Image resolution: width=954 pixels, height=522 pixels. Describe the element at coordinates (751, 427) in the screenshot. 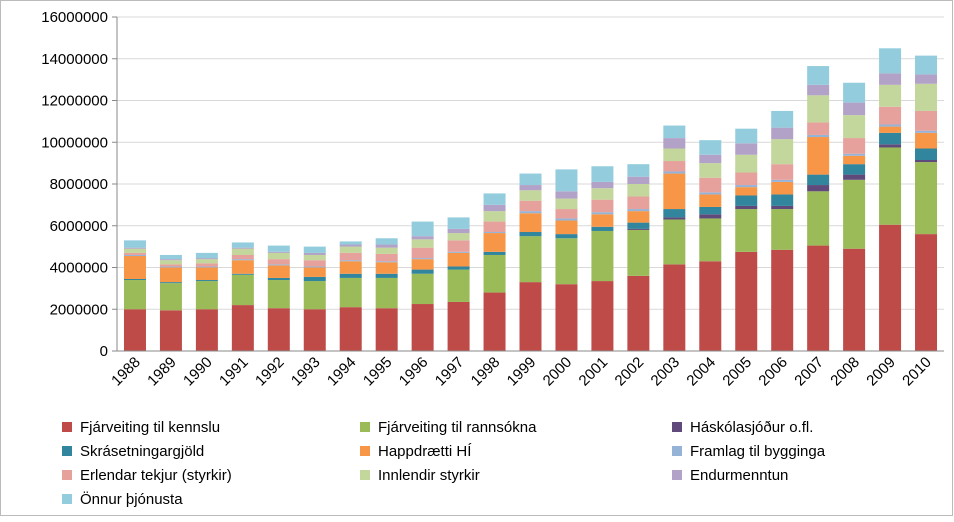

I see `legend-label: Háskólasjóður o.fl.` at that location.